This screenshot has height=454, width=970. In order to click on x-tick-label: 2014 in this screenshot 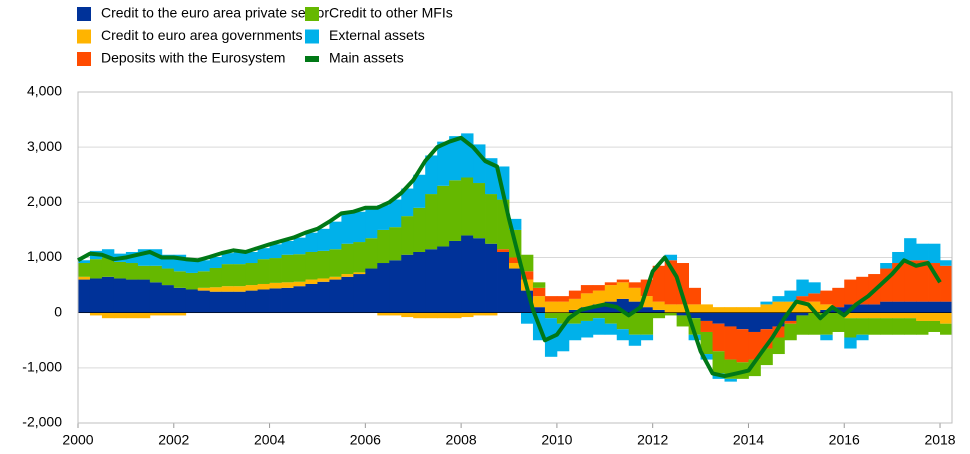, I will do `click(748, 440)`.